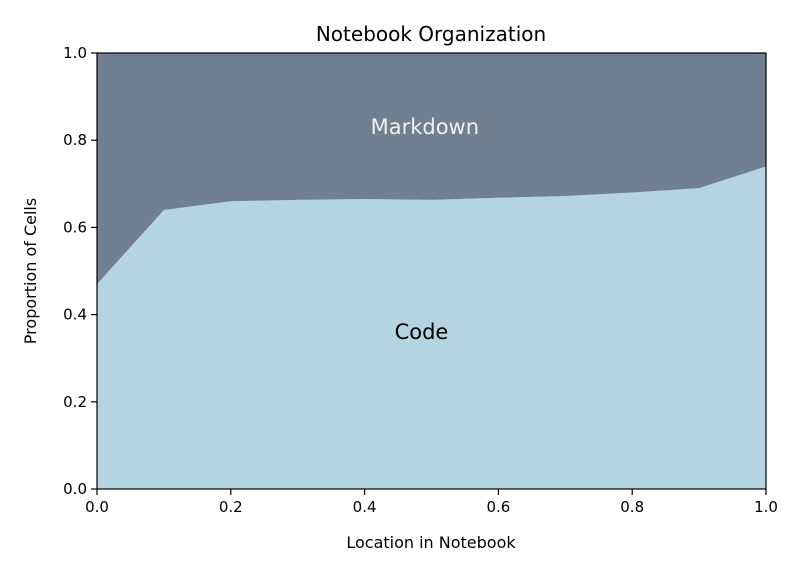  What do you see at coordinates (431, 34) in the screenshot?
I see `chart-title: Notebook Organization` at bounding box center [431, 34].